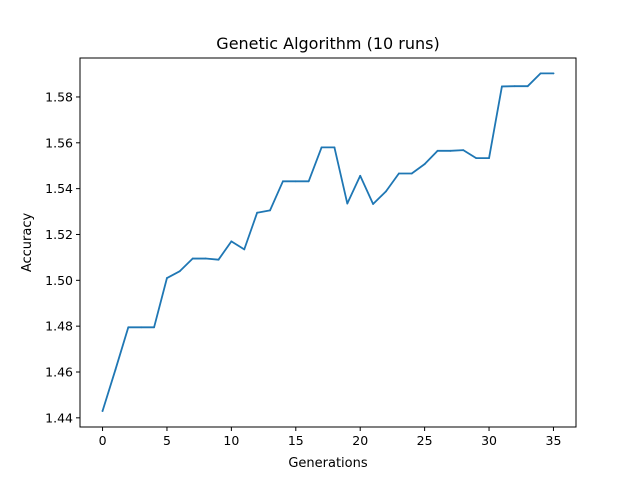 The height and width of the screenshot is (480, 640). Describe the element at coordinates (330, 437) in the screenshot. I see `x-axis-ticks: 0 5 10 15 20 25 30 35` at that location.